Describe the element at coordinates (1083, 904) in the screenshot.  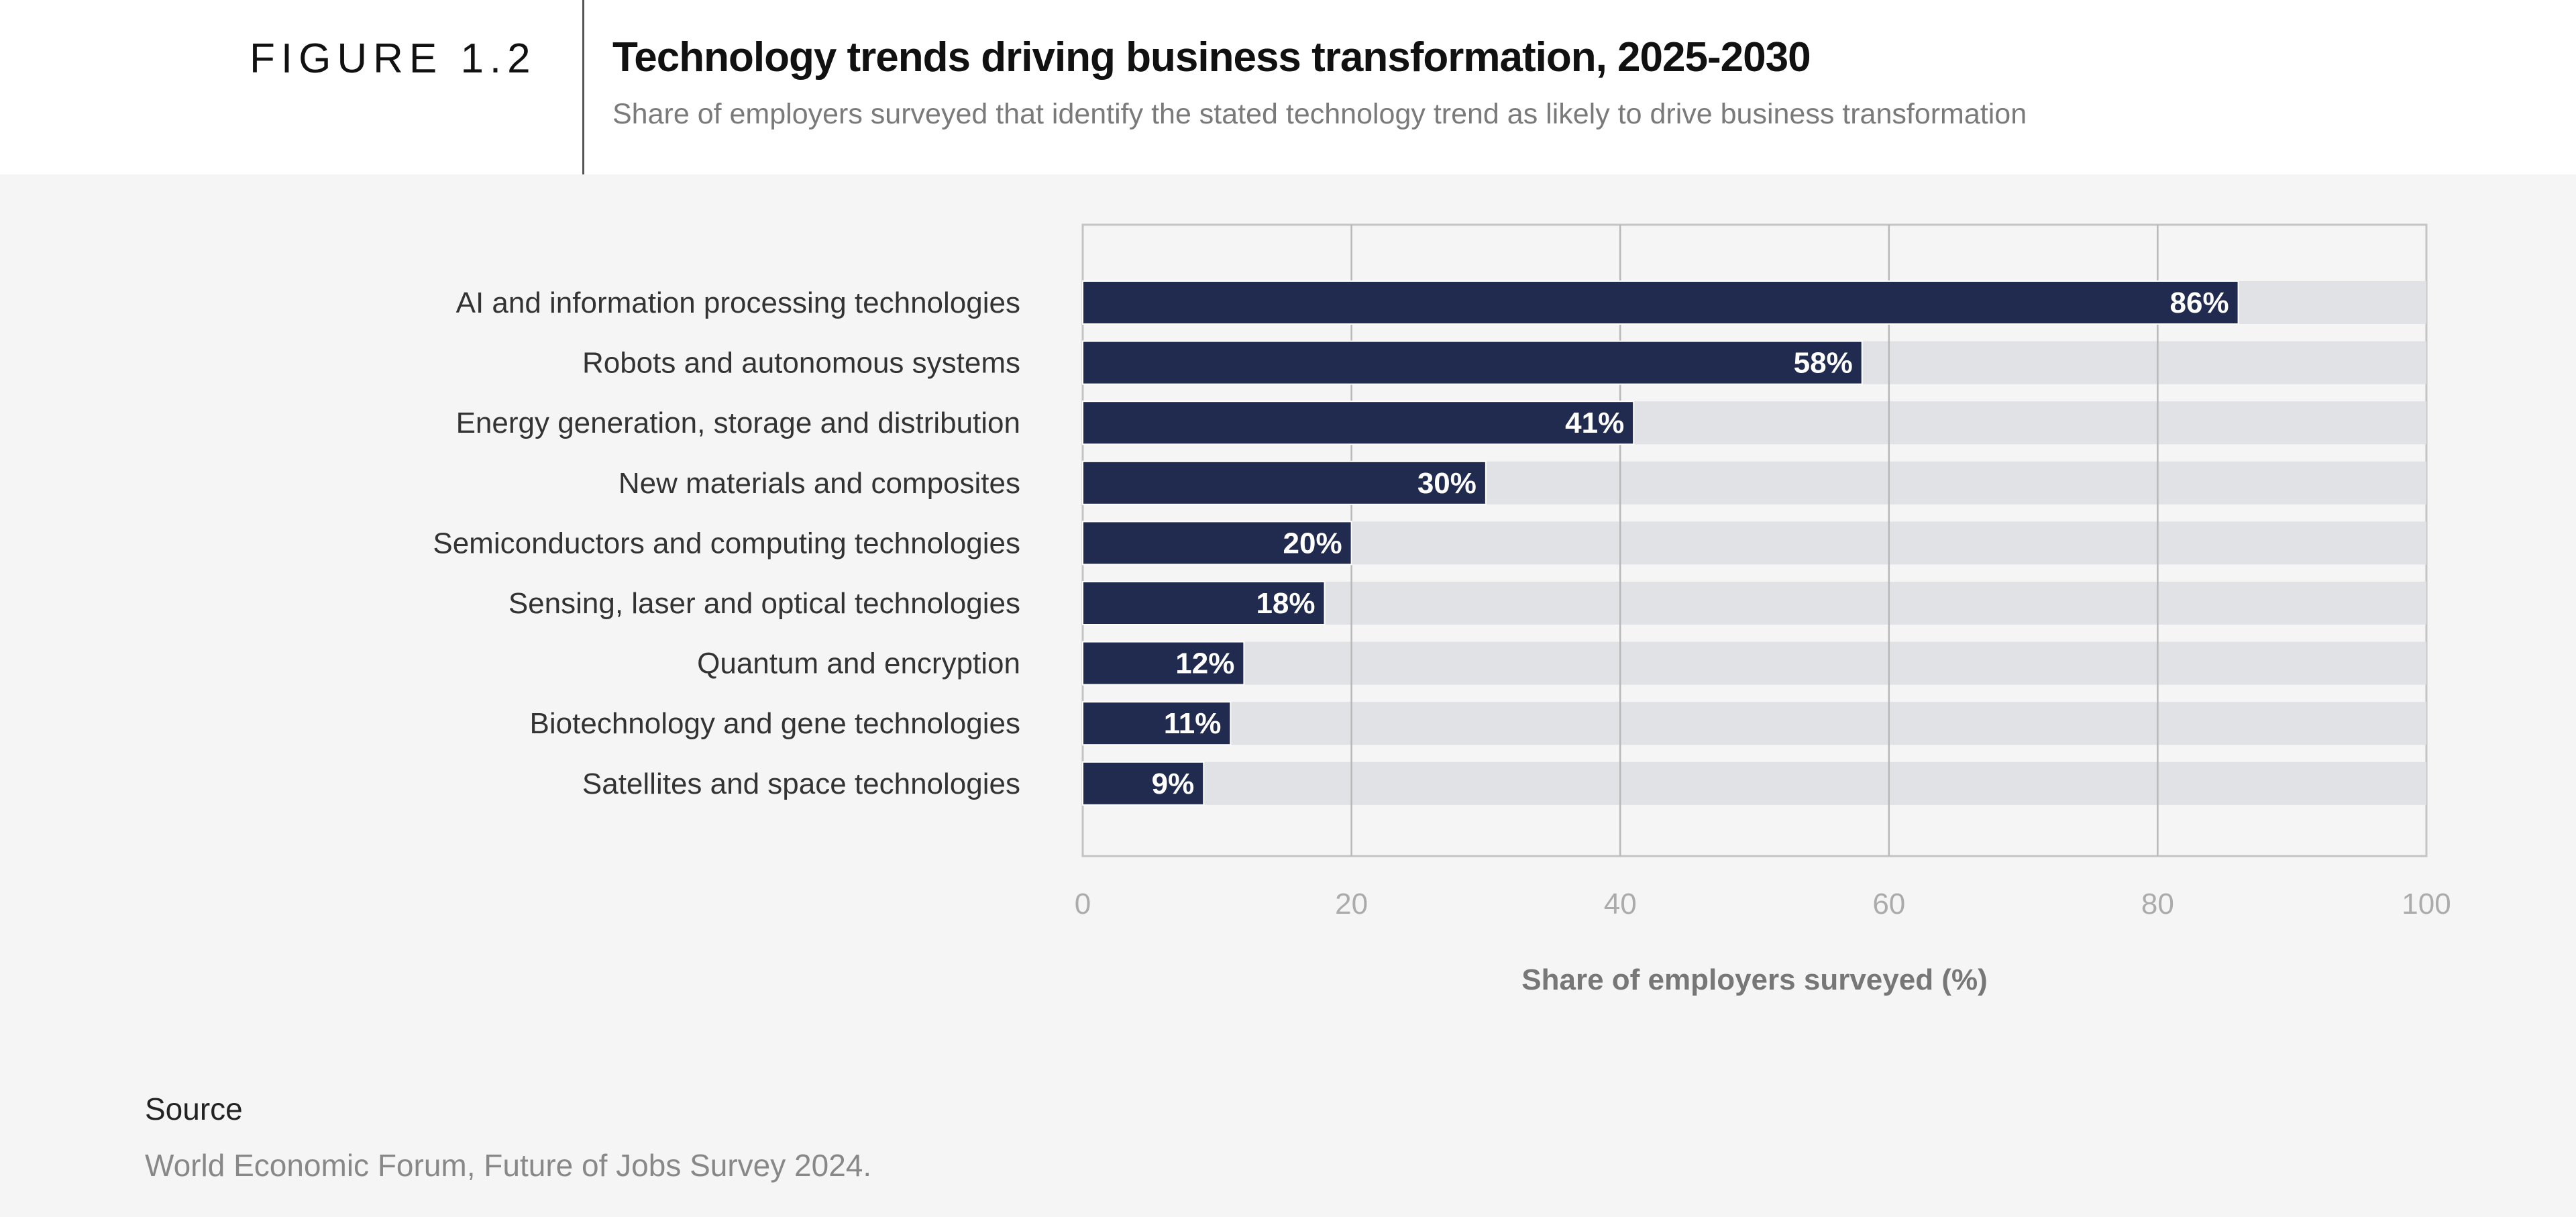
I see `x-tick-label: 0` at that location.